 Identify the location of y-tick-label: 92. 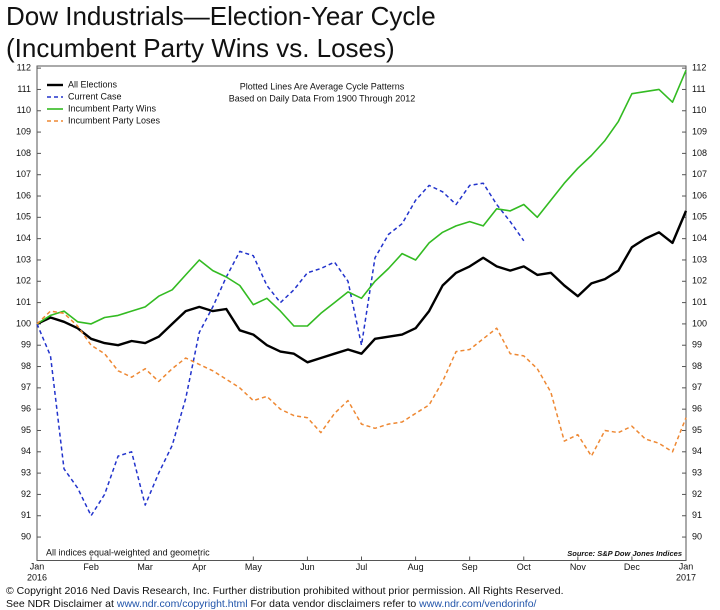
(26, 494).